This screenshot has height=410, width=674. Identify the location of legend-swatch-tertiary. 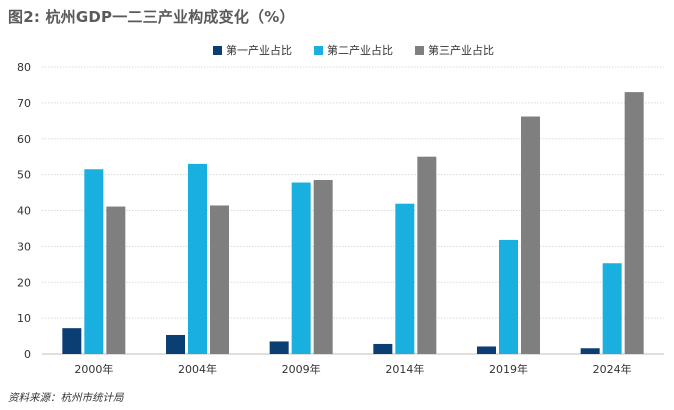
(419, 50).